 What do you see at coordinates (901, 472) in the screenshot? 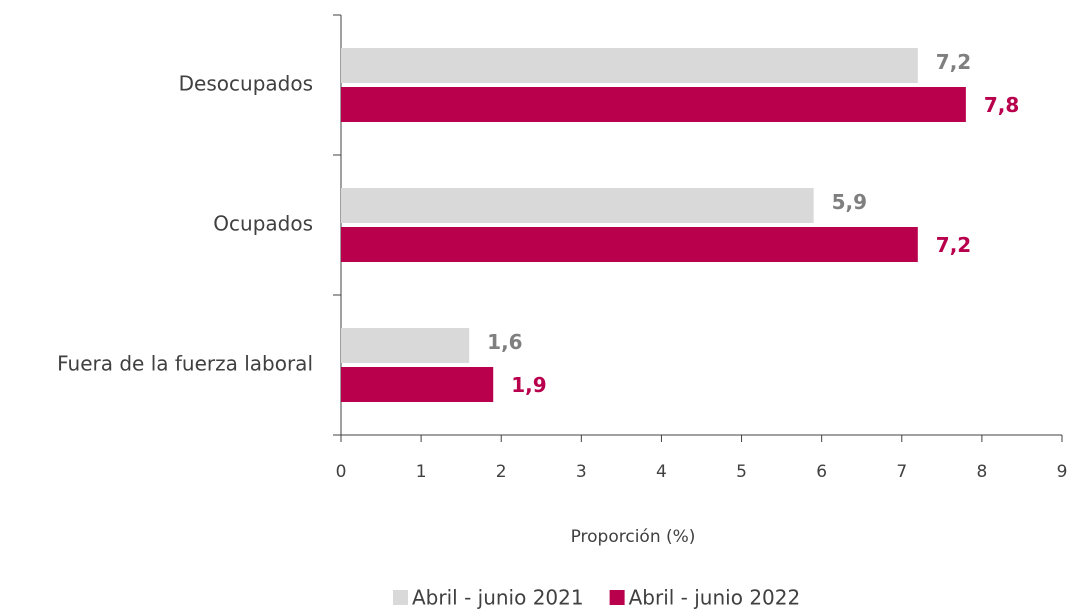
I see `x-tick-label: 7` at bounding box center [901, 472].